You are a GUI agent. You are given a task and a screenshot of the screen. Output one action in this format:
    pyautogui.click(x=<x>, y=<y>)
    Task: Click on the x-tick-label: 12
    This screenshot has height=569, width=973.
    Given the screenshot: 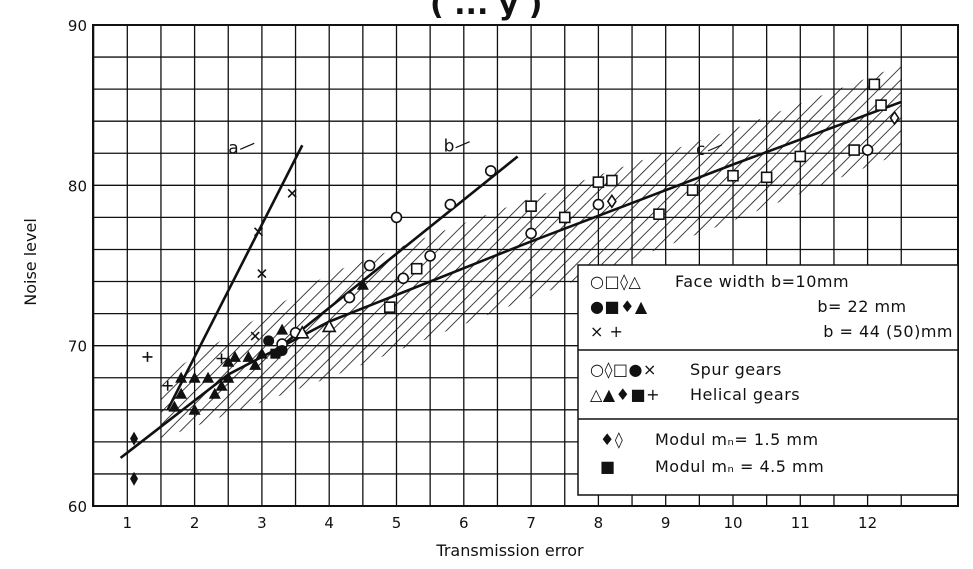 What is the action you would take?
    pyautogui.click(x=867, y=523)
    